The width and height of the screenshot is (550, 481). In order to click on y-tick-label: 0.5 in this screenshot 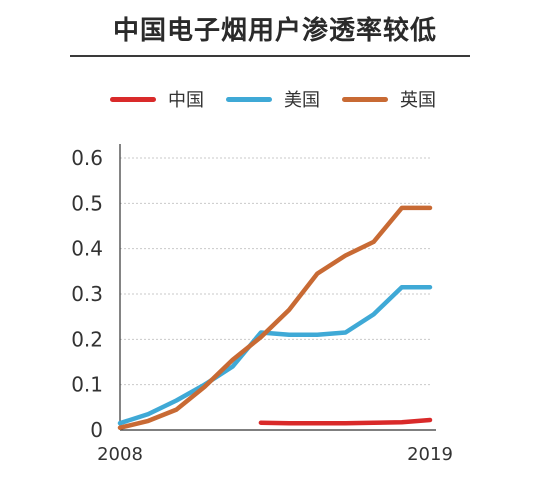, I will do `click(87, 203)`.